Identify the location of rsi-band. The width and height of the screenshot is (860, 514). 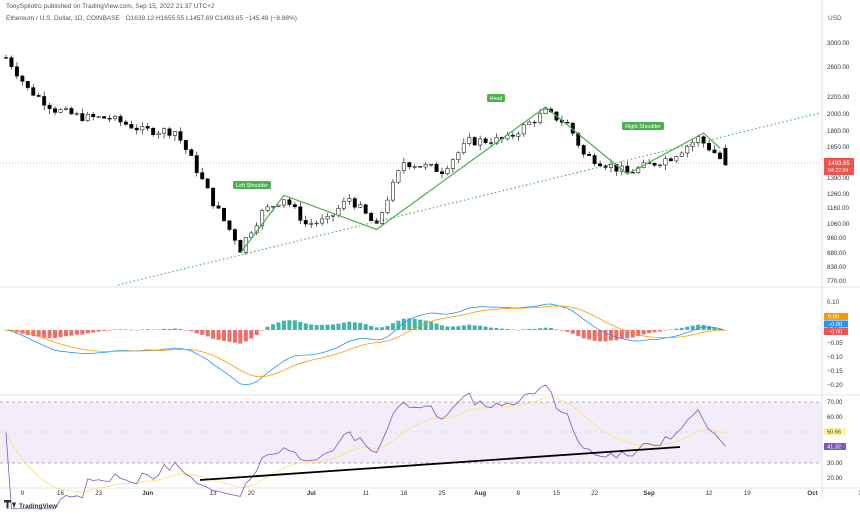
(411, 432).